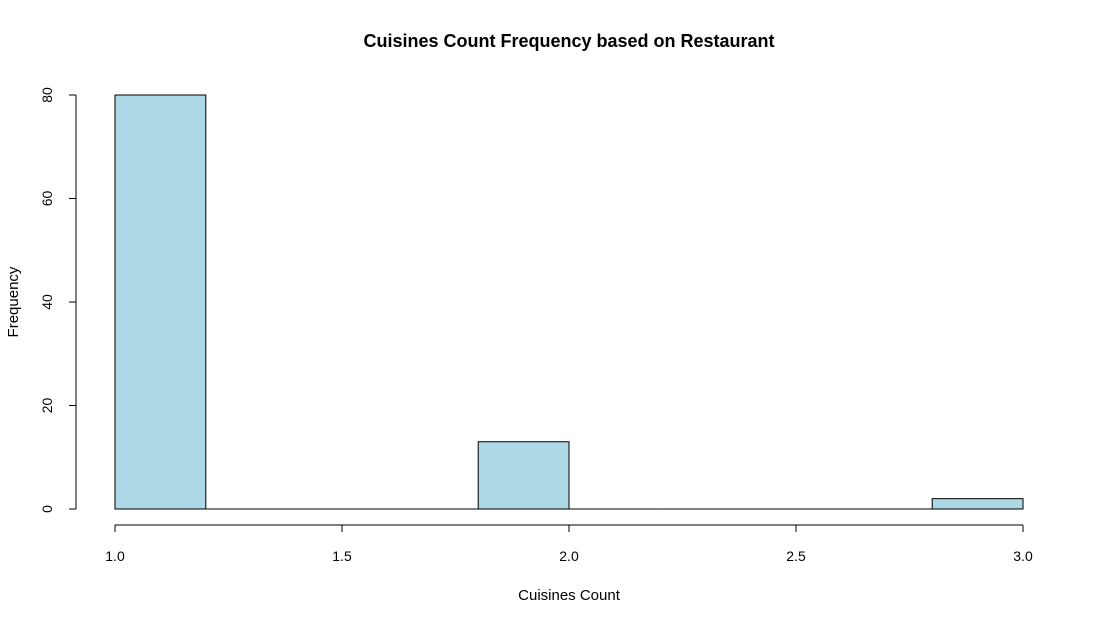 Image resolution: width=1100 pixels, height=624 pixels. I want to click on x-tick-label-2: 2.0, so click(569, 556).